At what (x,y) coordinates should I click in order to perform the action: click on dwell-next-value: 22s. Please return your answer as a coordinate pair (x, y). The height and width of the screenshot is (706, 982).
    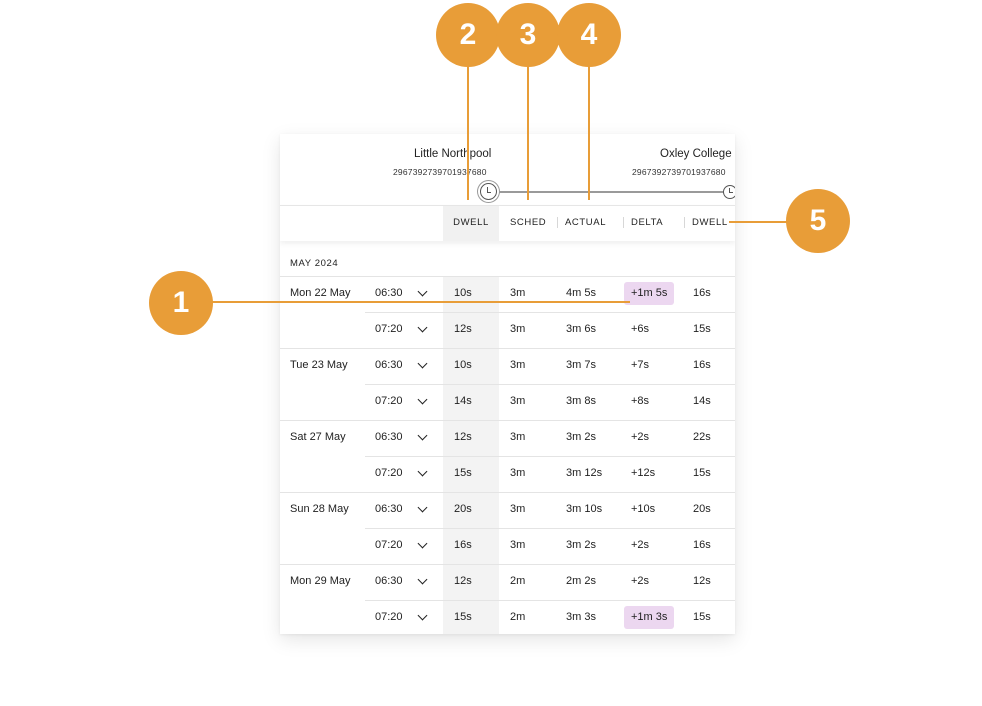
    Looking at the image, I should click on (702, 437).